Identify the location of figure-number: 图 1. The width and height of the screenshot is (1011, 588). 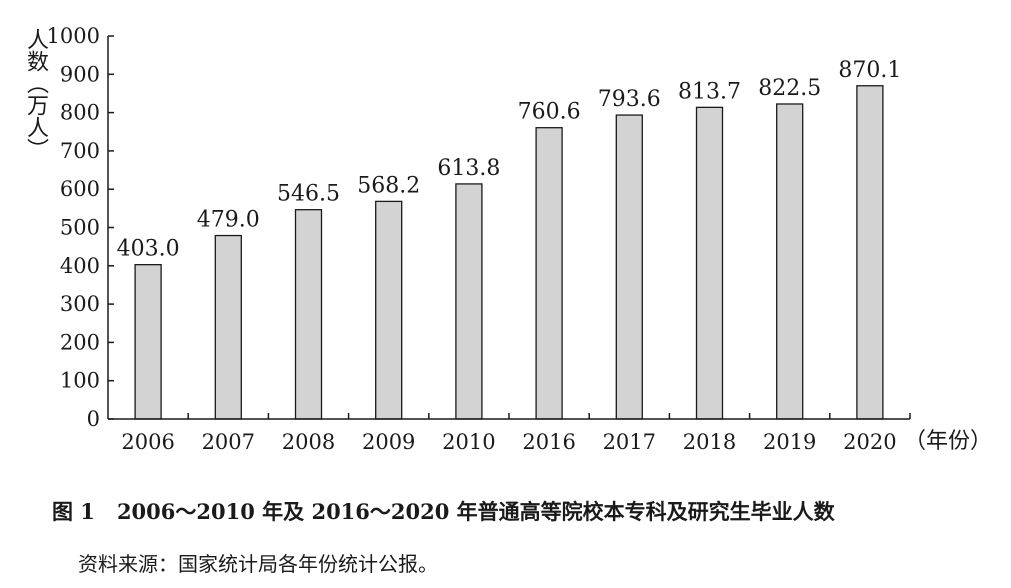
(73, 511).